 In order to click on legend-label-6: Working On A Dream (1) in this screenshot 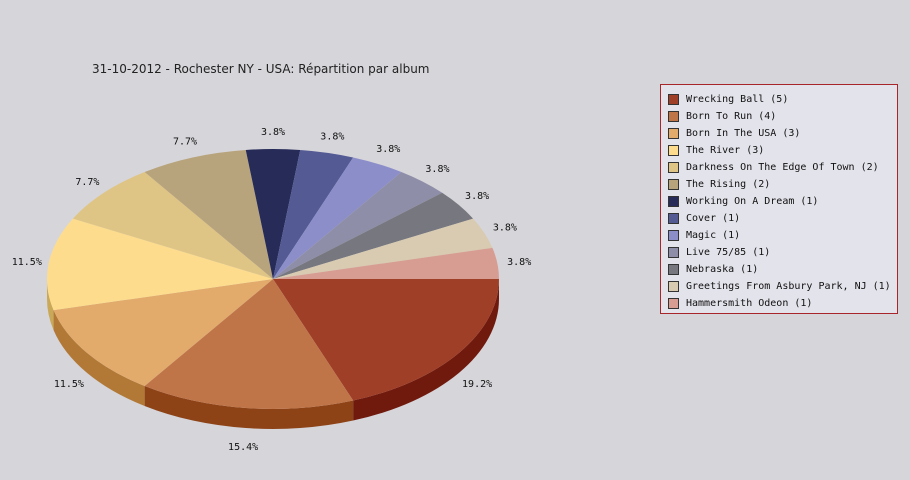, I will do `click(752, 201)`.